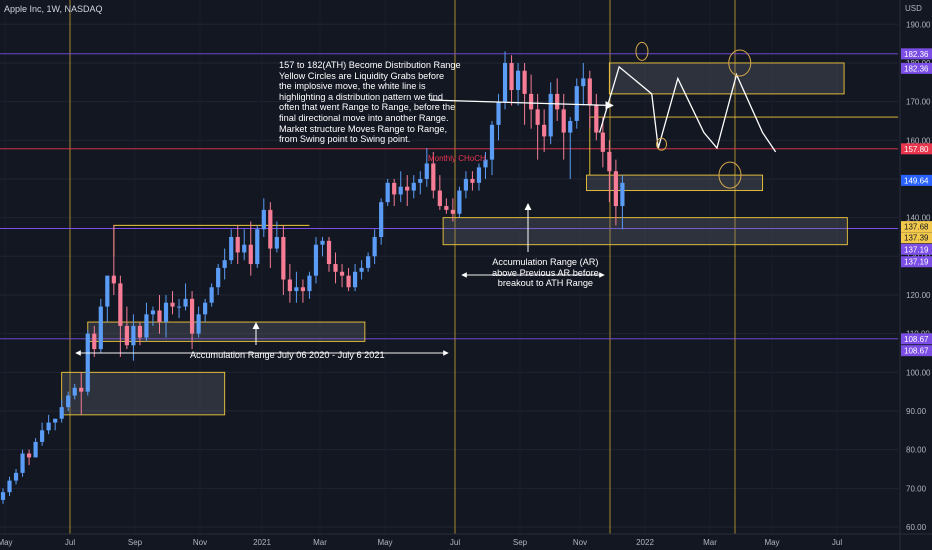 Image resolution: width=932 pixels, height=550 pixels. Describe the element at coordinates (916, 411) in the screenshot. I see `y-tick-label: 90.00` at that location.